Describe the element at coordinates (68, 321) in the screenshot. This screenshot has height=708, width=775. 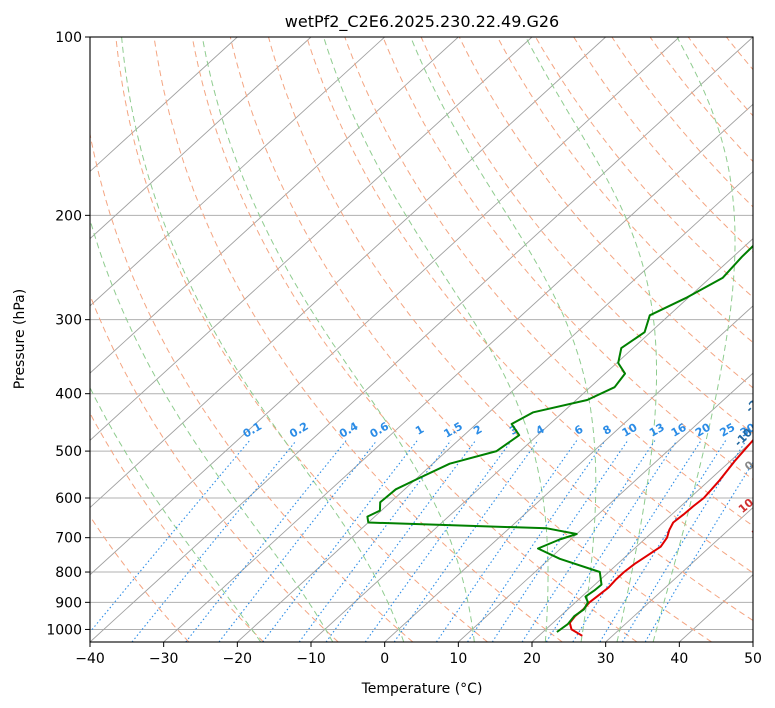
I see `y-tick-label: 300` at that location.